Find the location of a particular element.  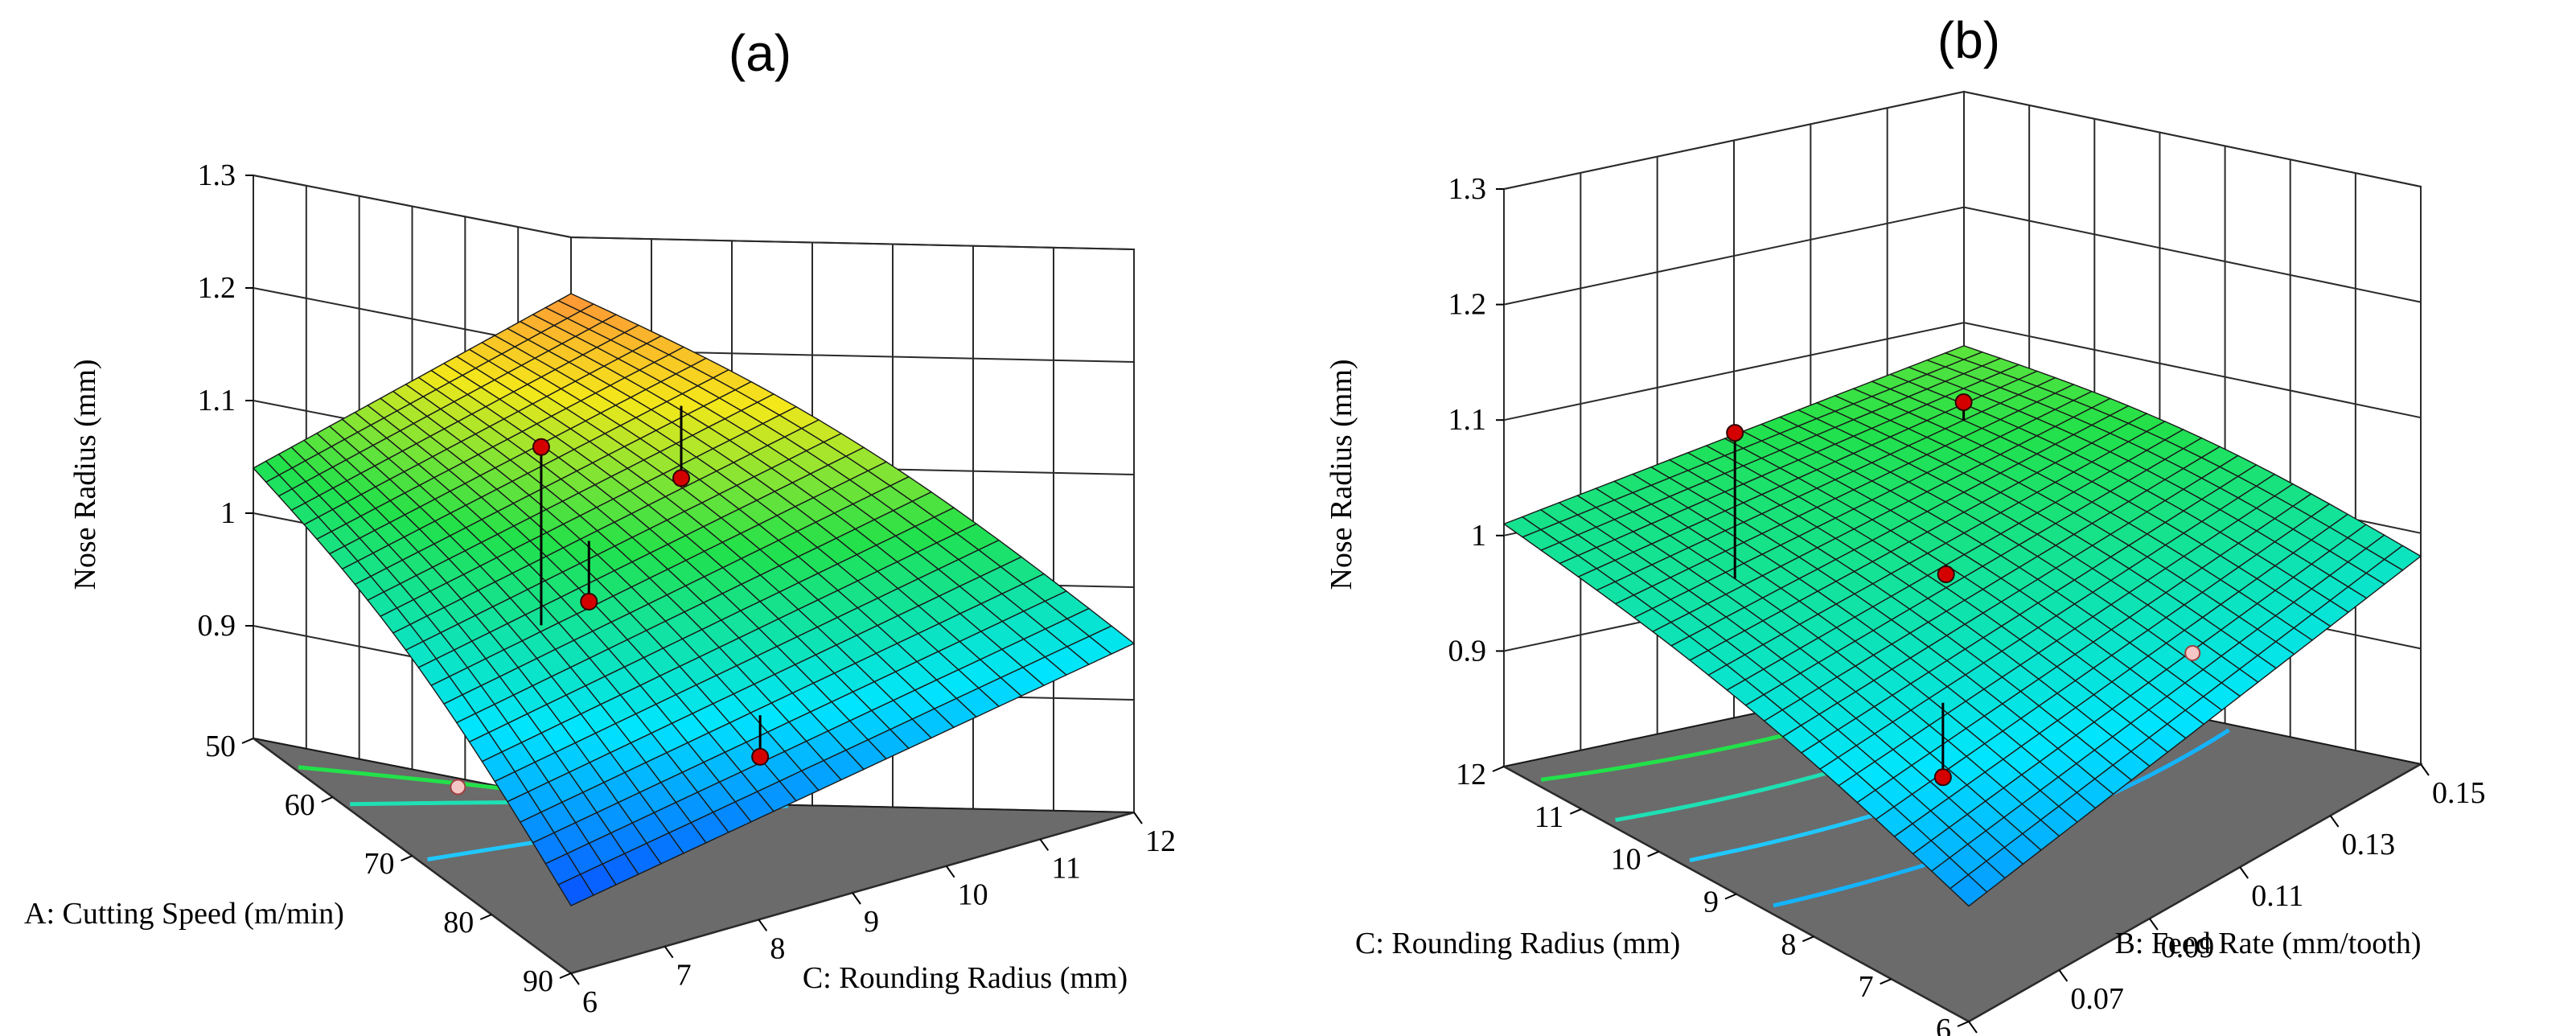

y-axis-label: B: Feed Rate (mm/tooth) is located at coordinates (2267, 943).